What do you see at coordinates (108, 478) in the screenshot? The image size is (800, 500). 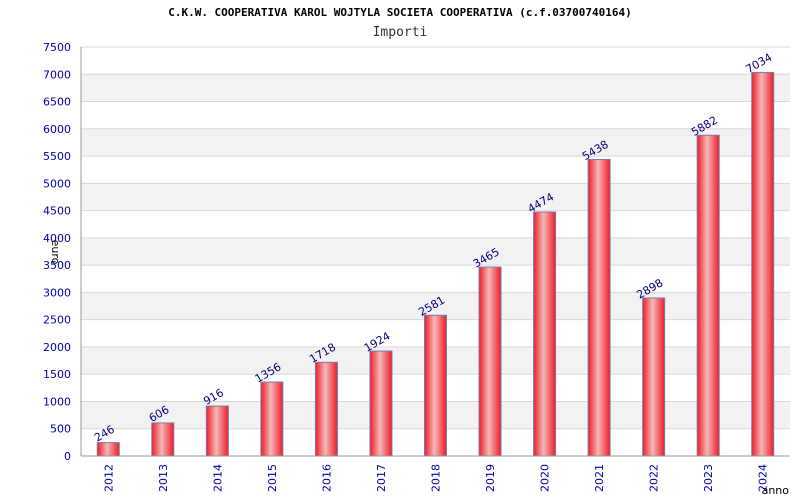 I see `x-tick-label: 2012` at bounding box center [108, 478].